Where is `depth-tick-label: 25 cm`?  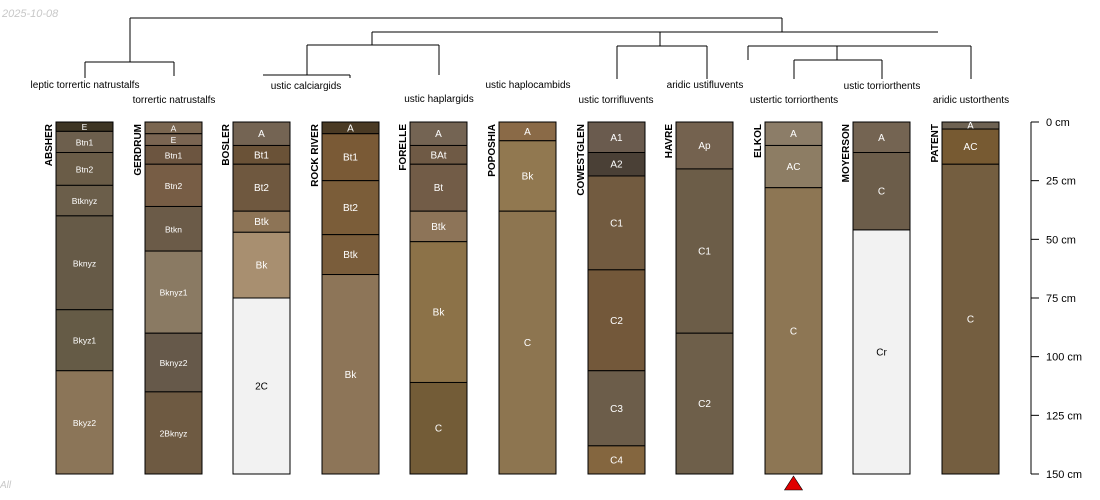
depth-tick-label: 25 cm is located at coordinates (1061, 182).